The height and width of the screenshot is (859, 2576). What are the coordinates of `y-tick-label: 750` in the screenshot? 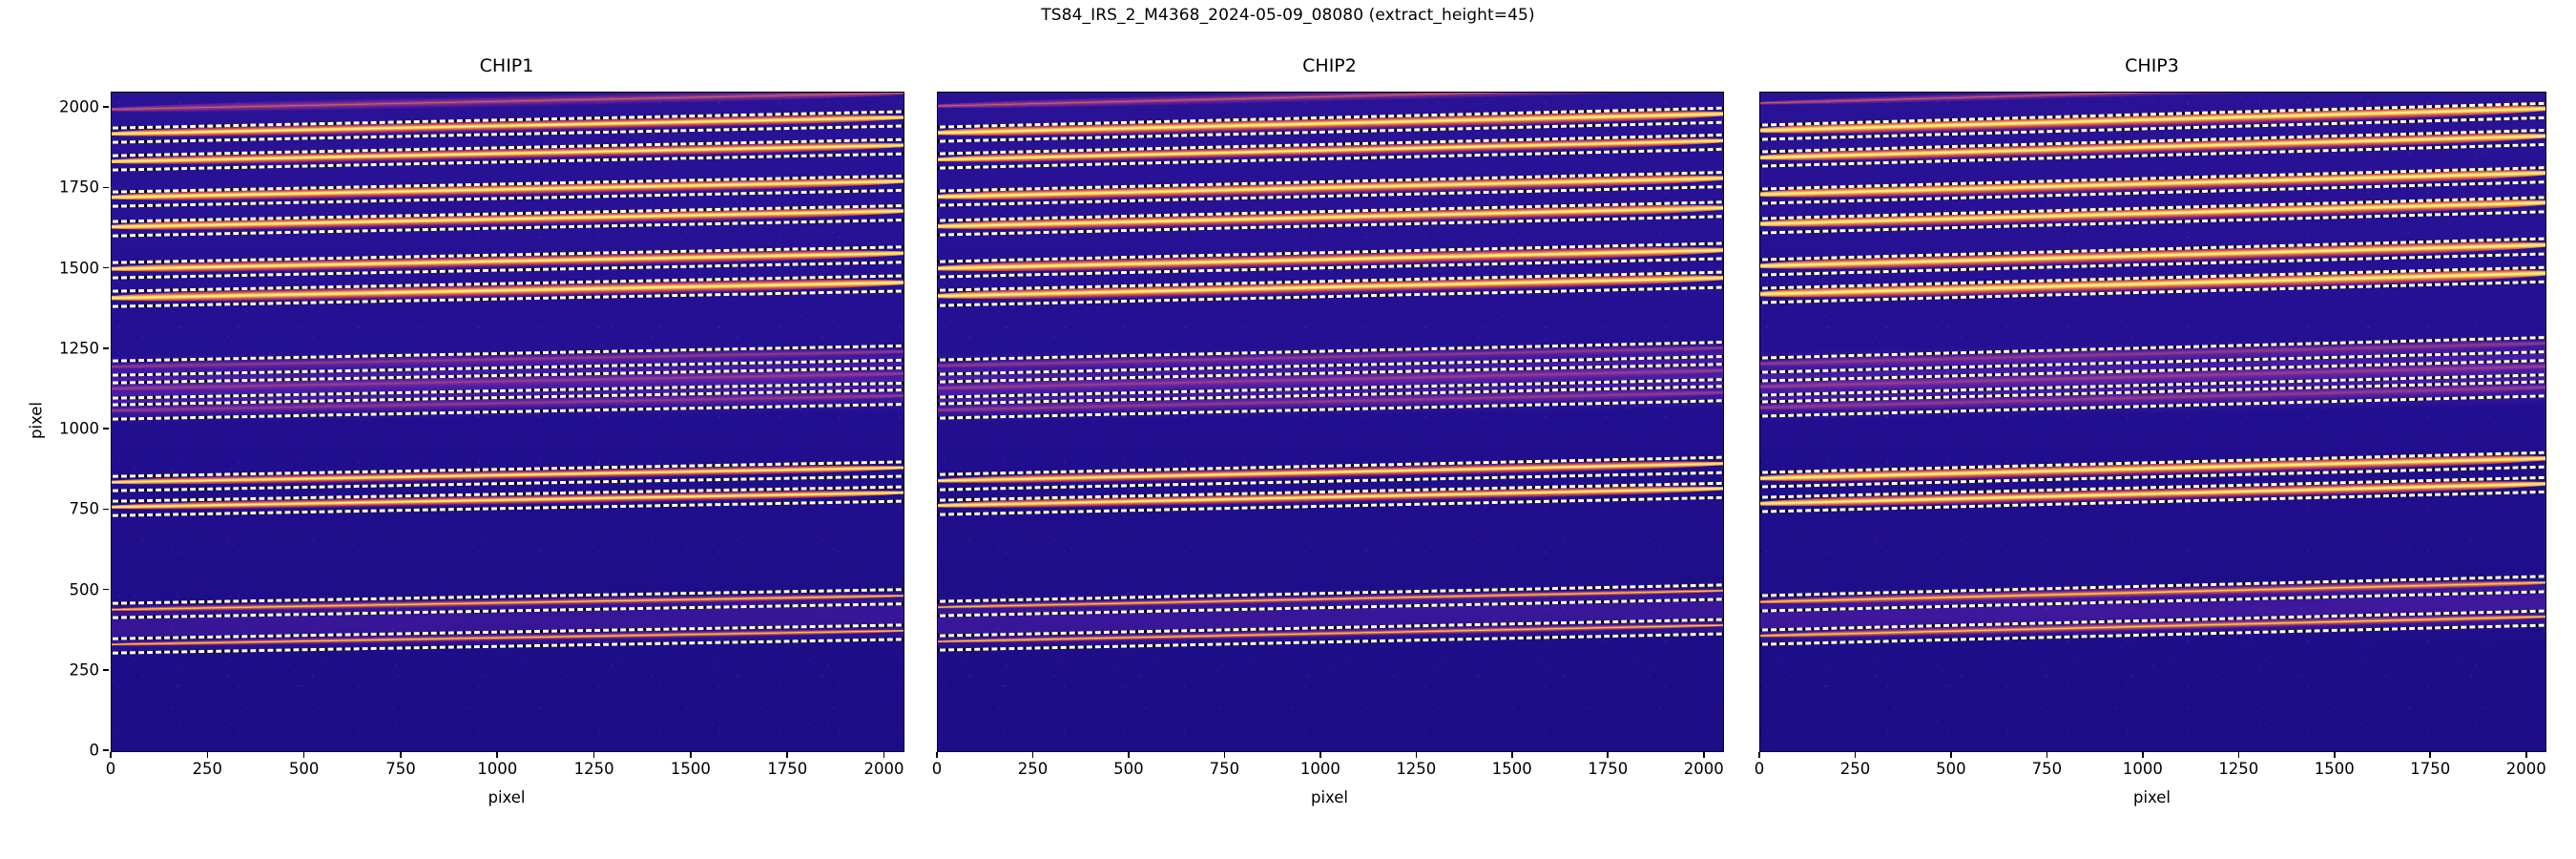 It's located at (84, 508).